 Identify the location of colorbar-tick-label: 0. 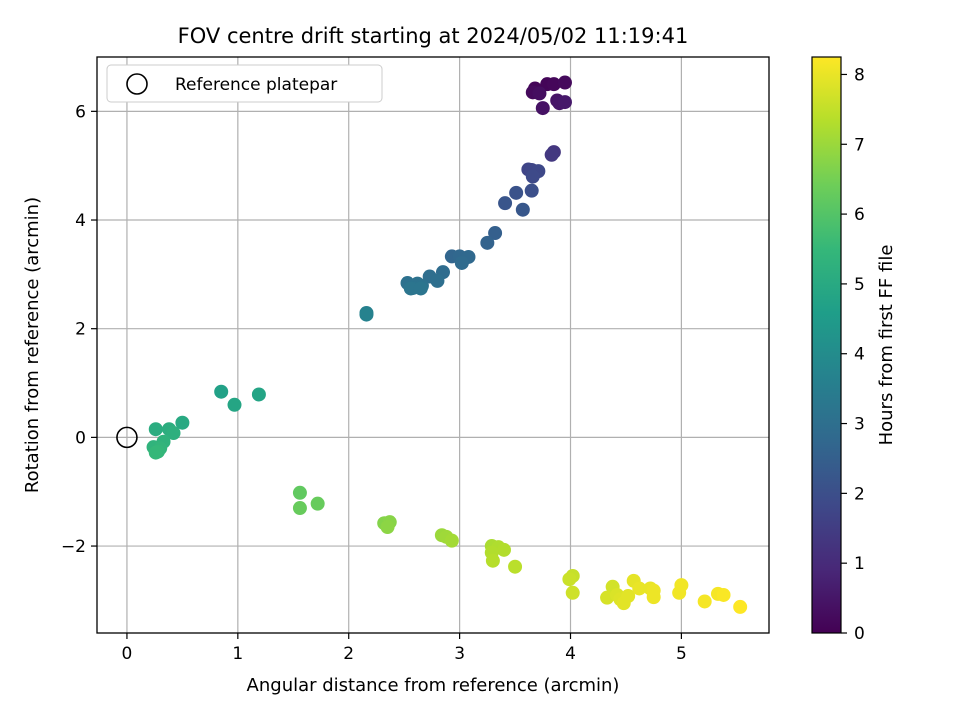
(859, 634).